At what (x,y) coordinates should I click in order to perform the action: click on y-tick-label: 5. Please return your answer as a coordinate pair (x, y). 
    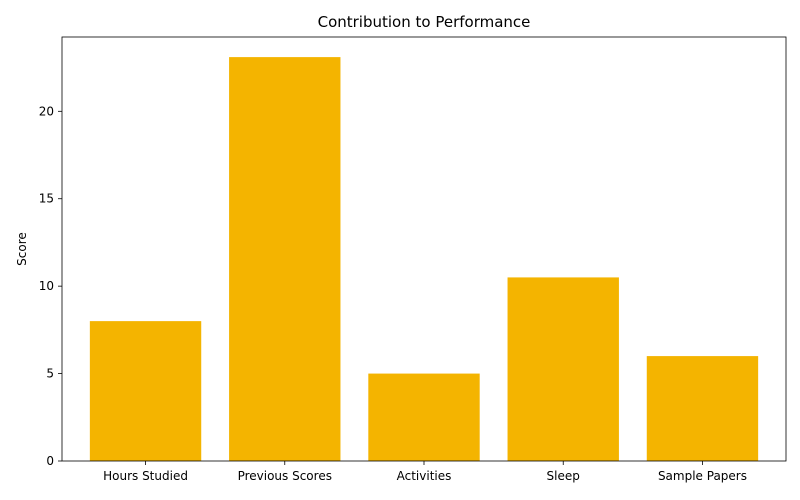
    Looking at the image, I should click on (50, 374).